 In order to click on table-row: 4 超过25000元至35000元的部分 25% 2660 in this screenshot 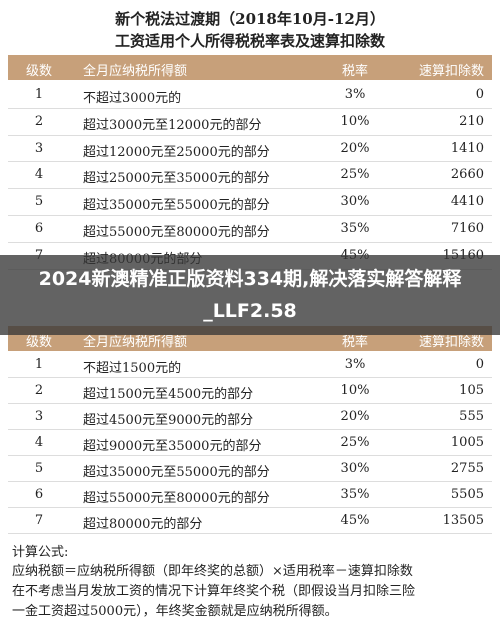, I will do `click(250, 176)`.